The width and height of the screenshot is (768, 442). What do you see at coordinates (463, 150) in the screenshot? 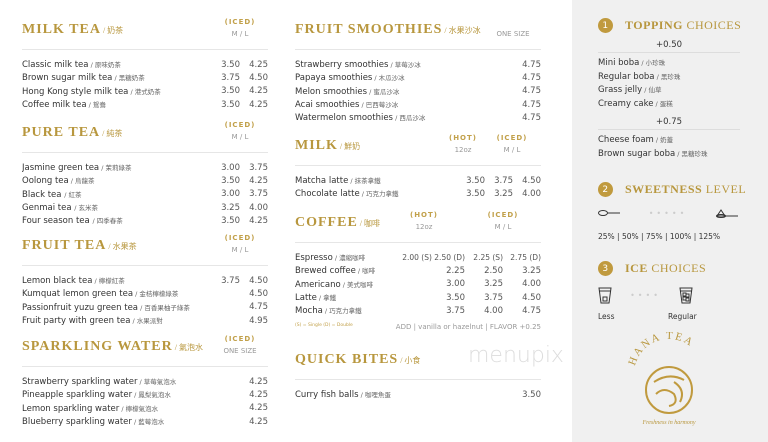
I see `price-header-sizes: 12oz` at bounding box center [463, 150].